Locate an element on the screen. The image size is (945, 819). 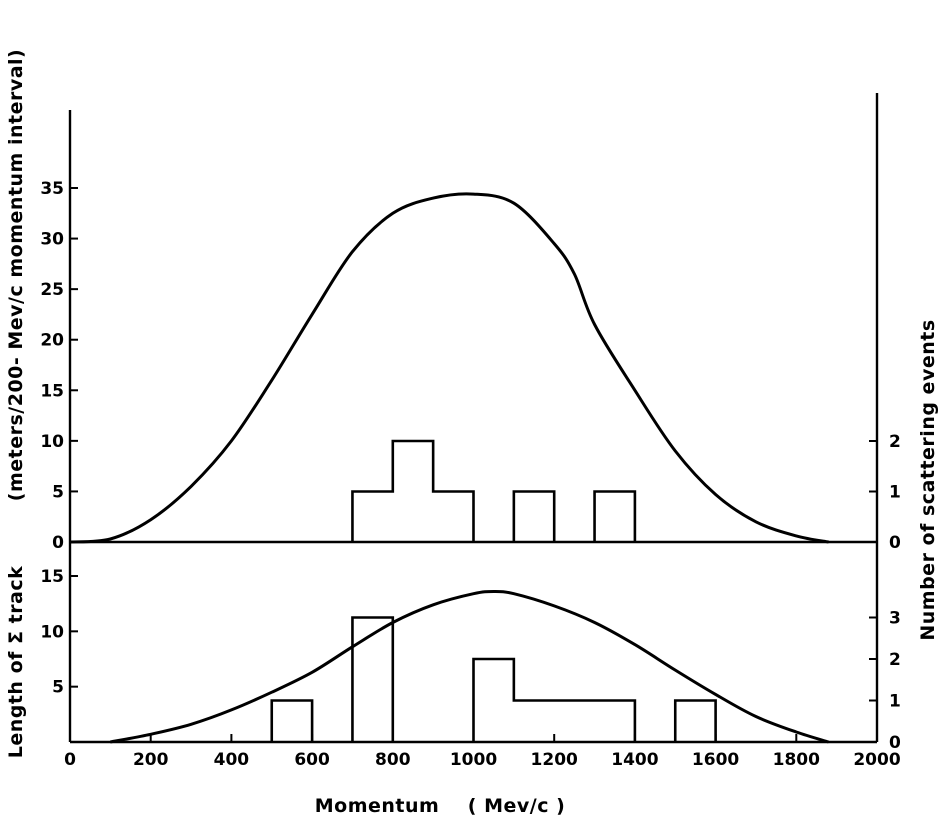
y-right-tick-label-upper: 0 is located at coordinates (895, 543).